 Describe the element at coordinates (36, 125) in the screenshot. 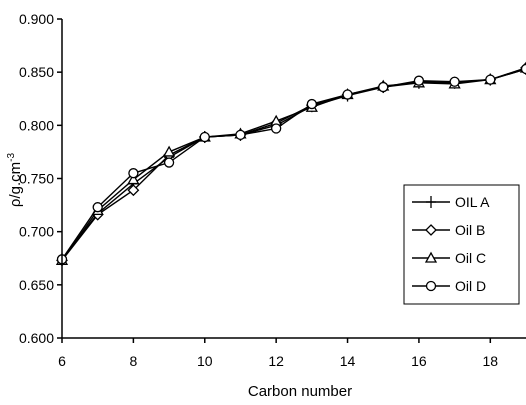

I see `y-tick-label: 0.800` at that location.